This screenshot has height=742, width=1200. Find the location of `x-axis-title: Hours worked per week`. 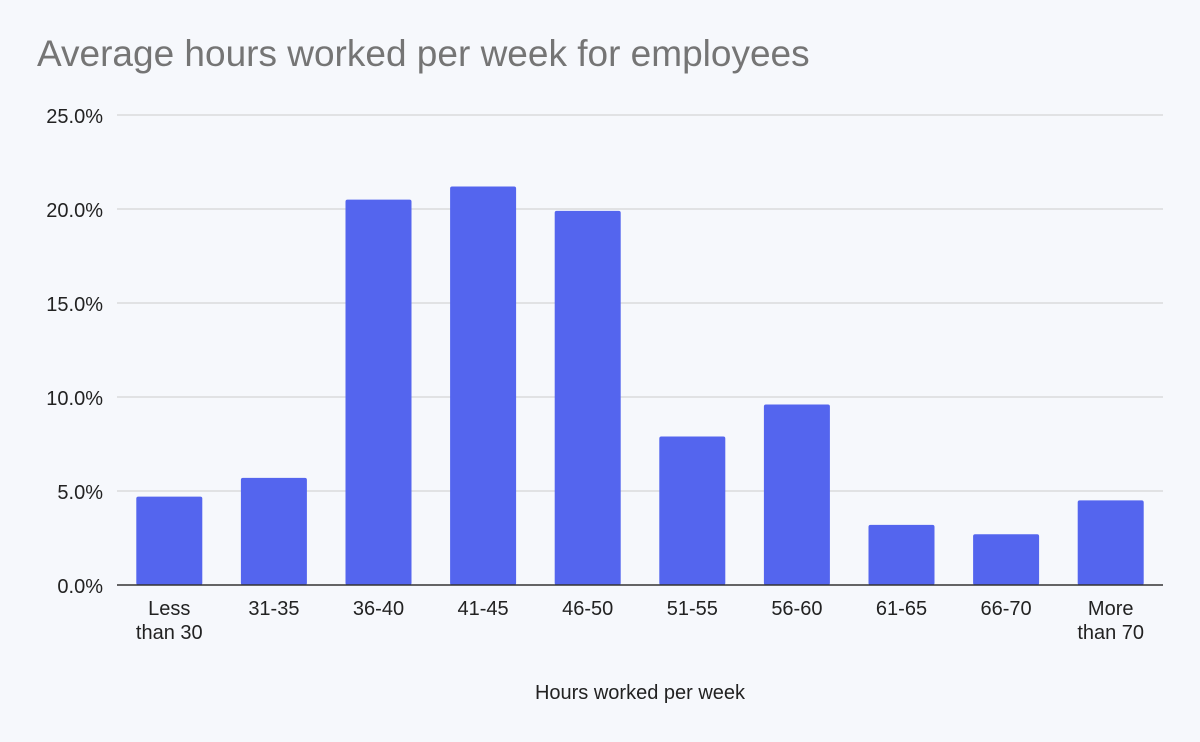

x-axis-title: Hours worked per week is located at coordinates (640, 693).